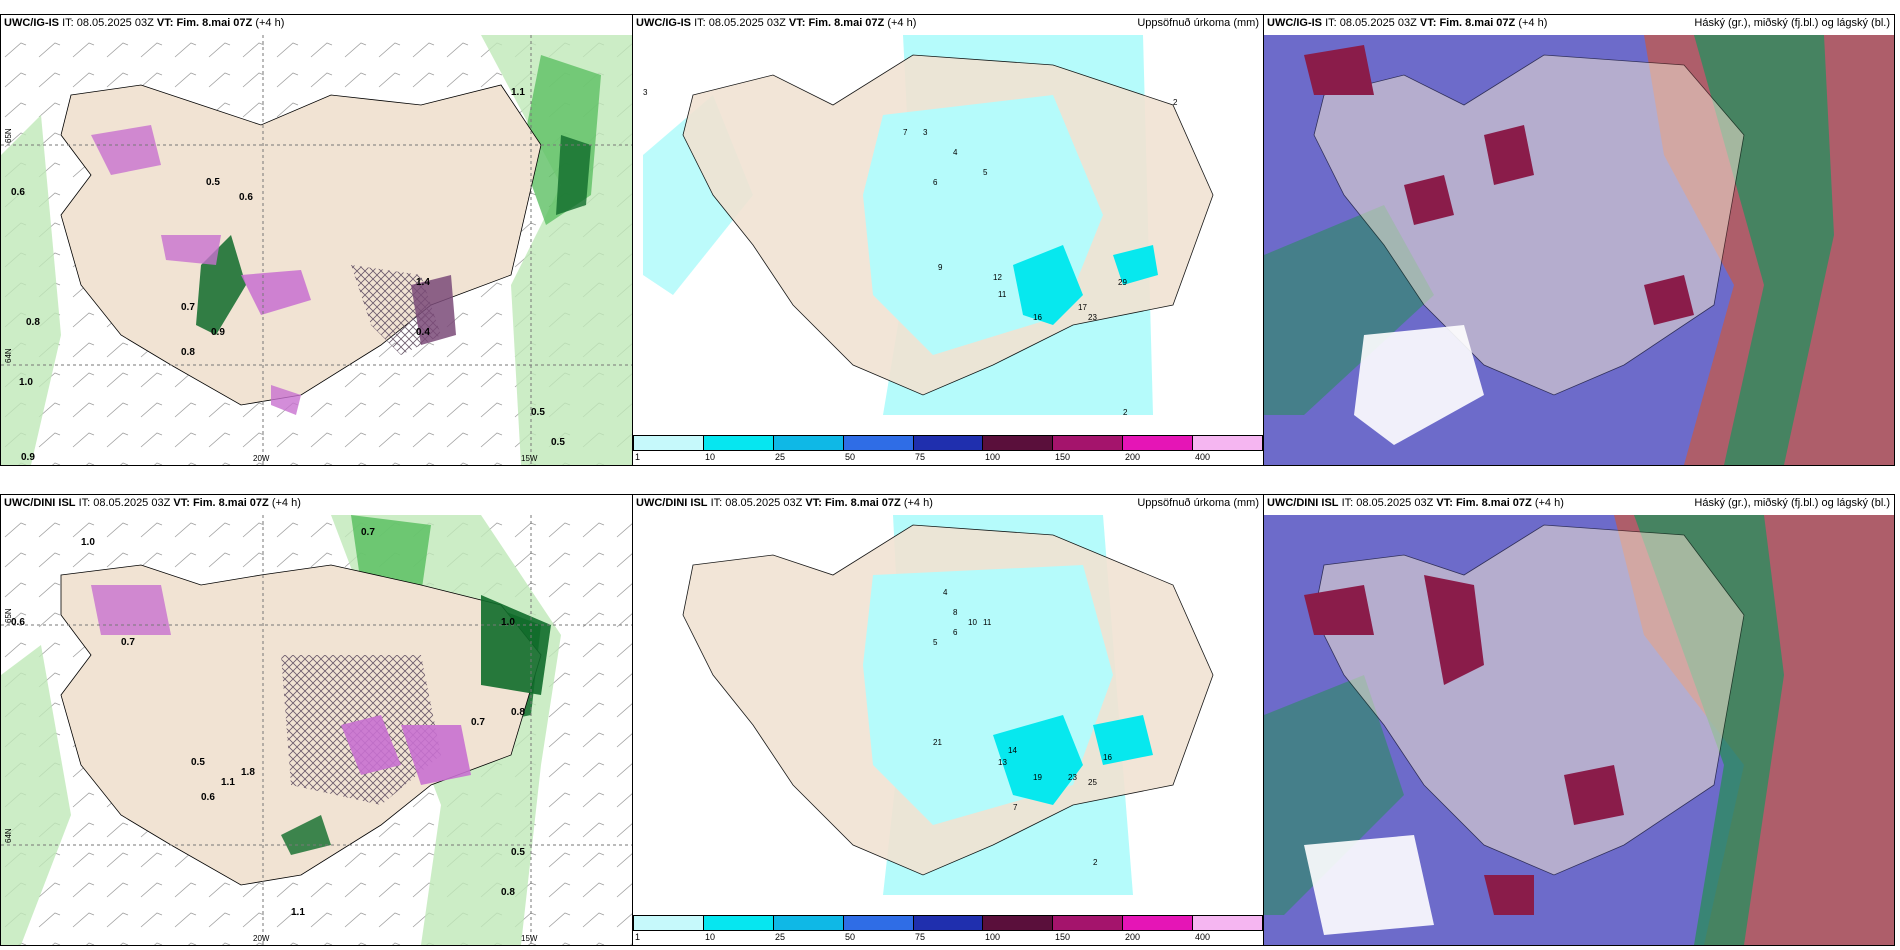 Image resolution: width=1900 pixels, height=950 pixels. Describe the element at coordinates (1125, 412) in the screenshot. I see `precip-label: 2` at that location.